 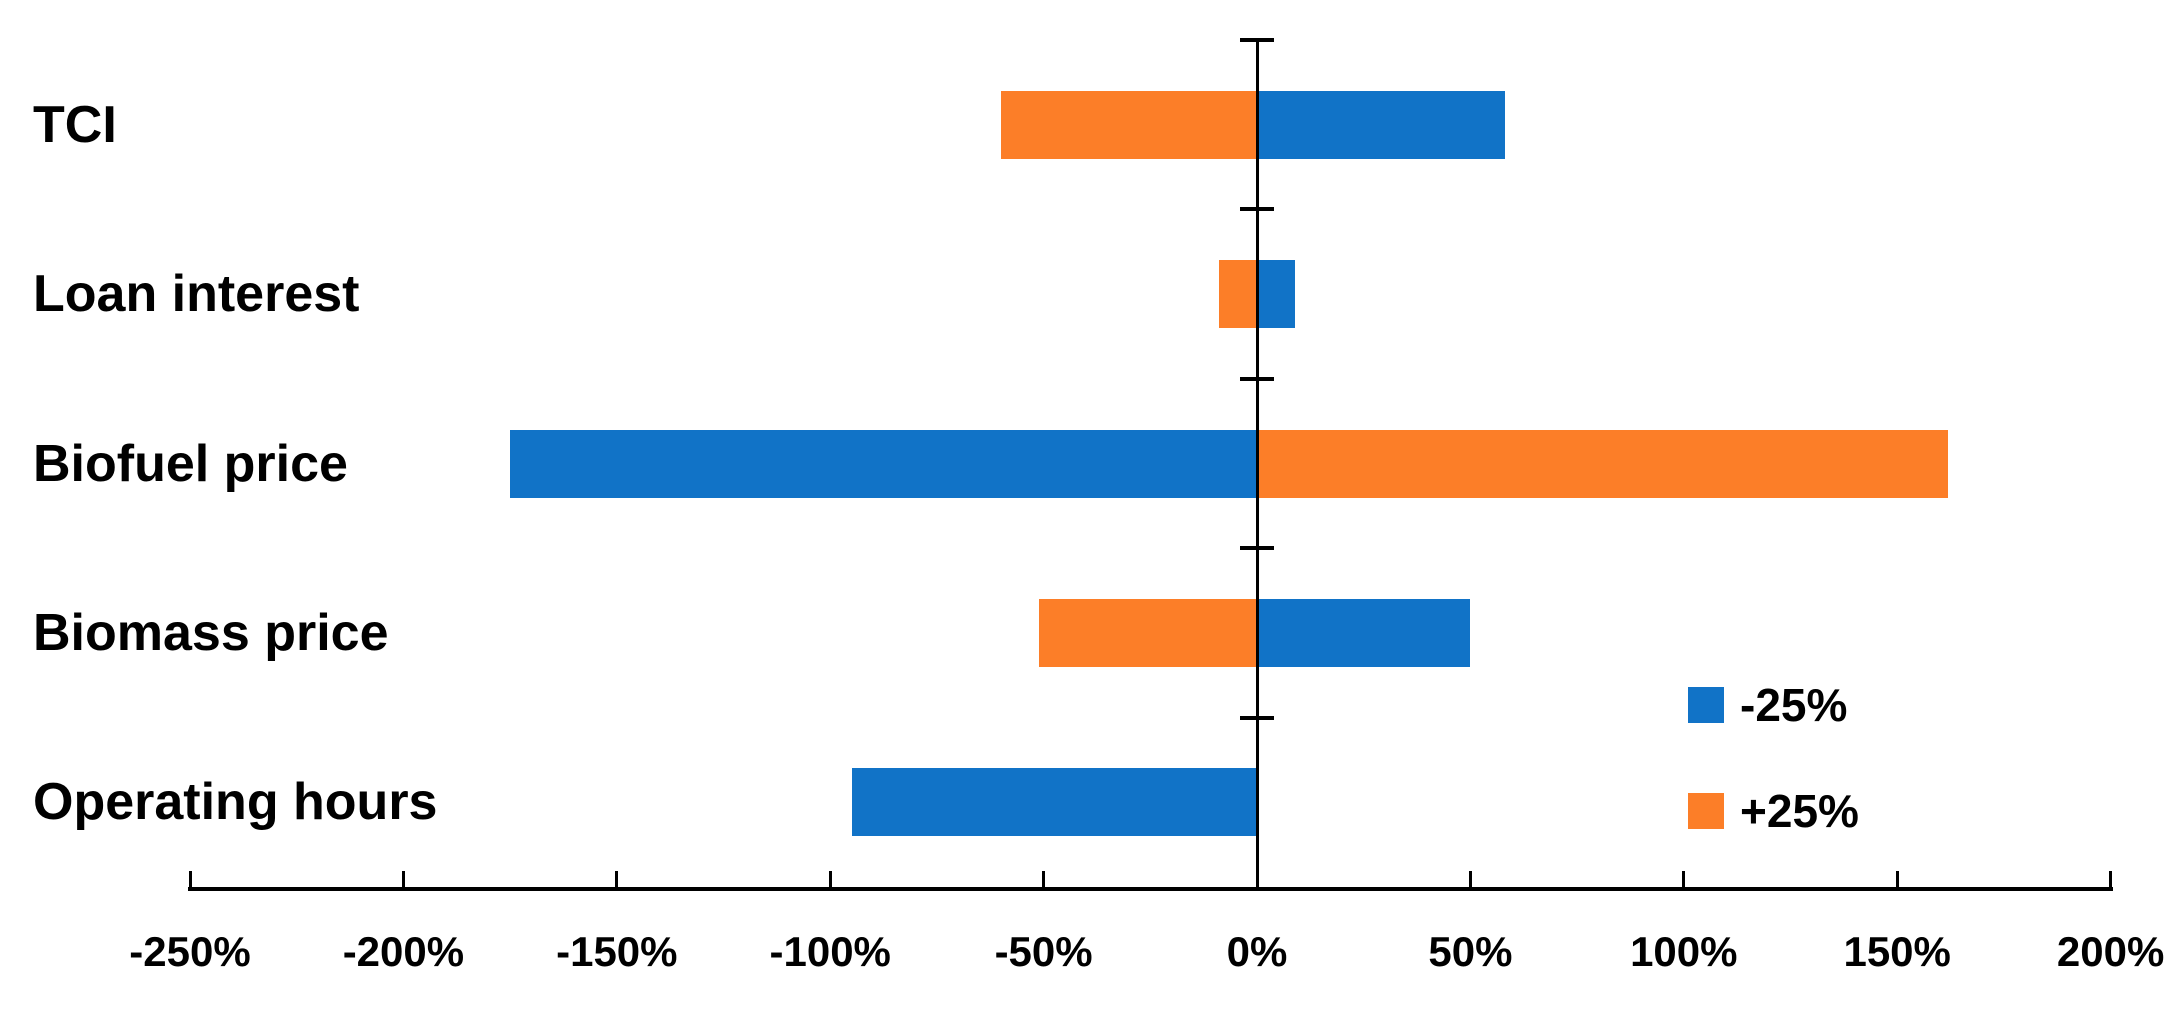 What do you see at coordinates (1054, 802) in the screenshot?
I see `bar-25-operating-hours` at bounding box center [1054, 802].